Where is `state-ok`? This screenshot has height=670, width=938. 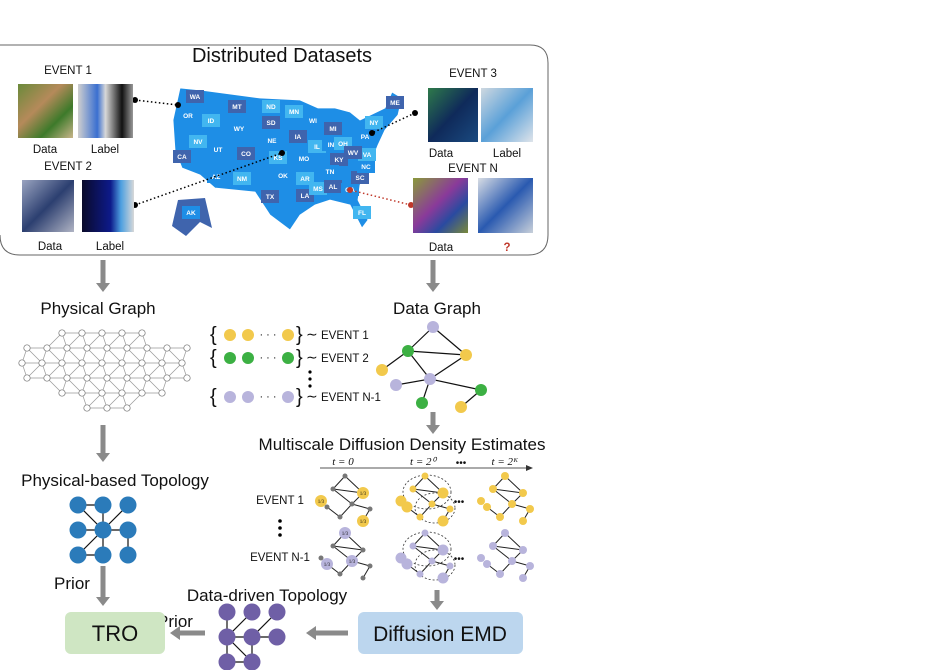
state-ok is located at coordinates (283, 175).